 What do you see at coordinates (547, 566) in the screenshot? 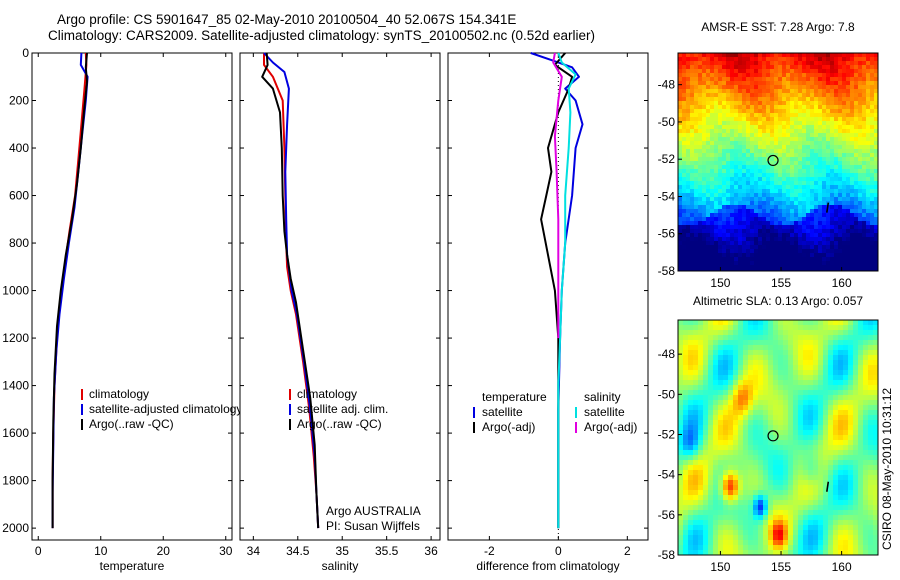
I see `difference-from-climatology-xlabel: difference from climatology` at bounding box center [547, 566].